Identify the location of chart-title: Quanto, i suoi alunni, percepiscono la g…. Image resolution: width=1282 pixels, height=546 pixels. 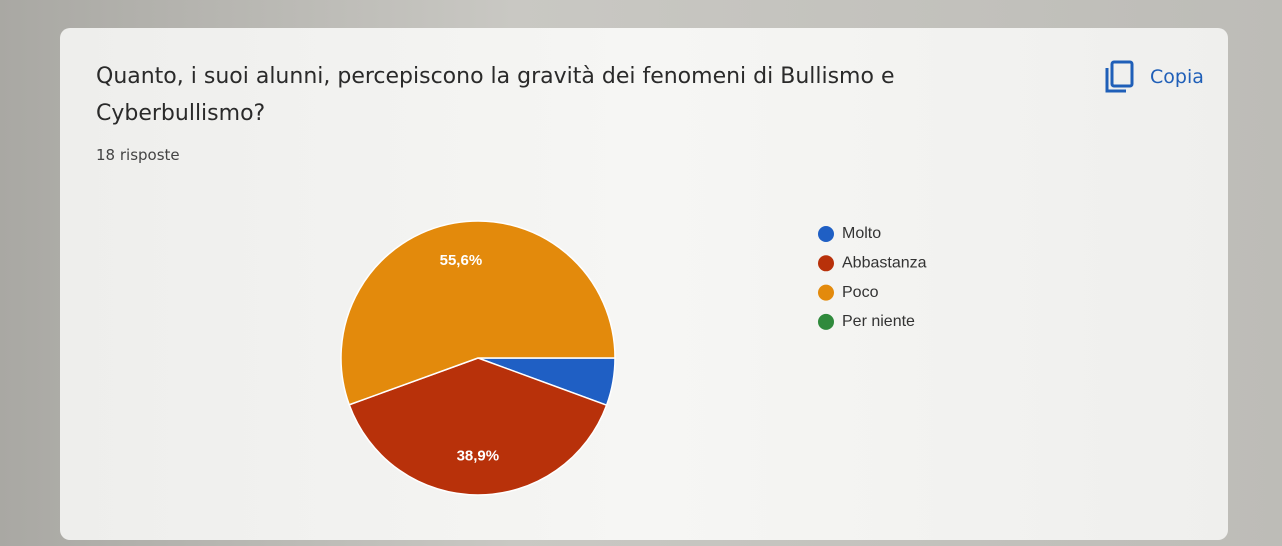
(495, 95).